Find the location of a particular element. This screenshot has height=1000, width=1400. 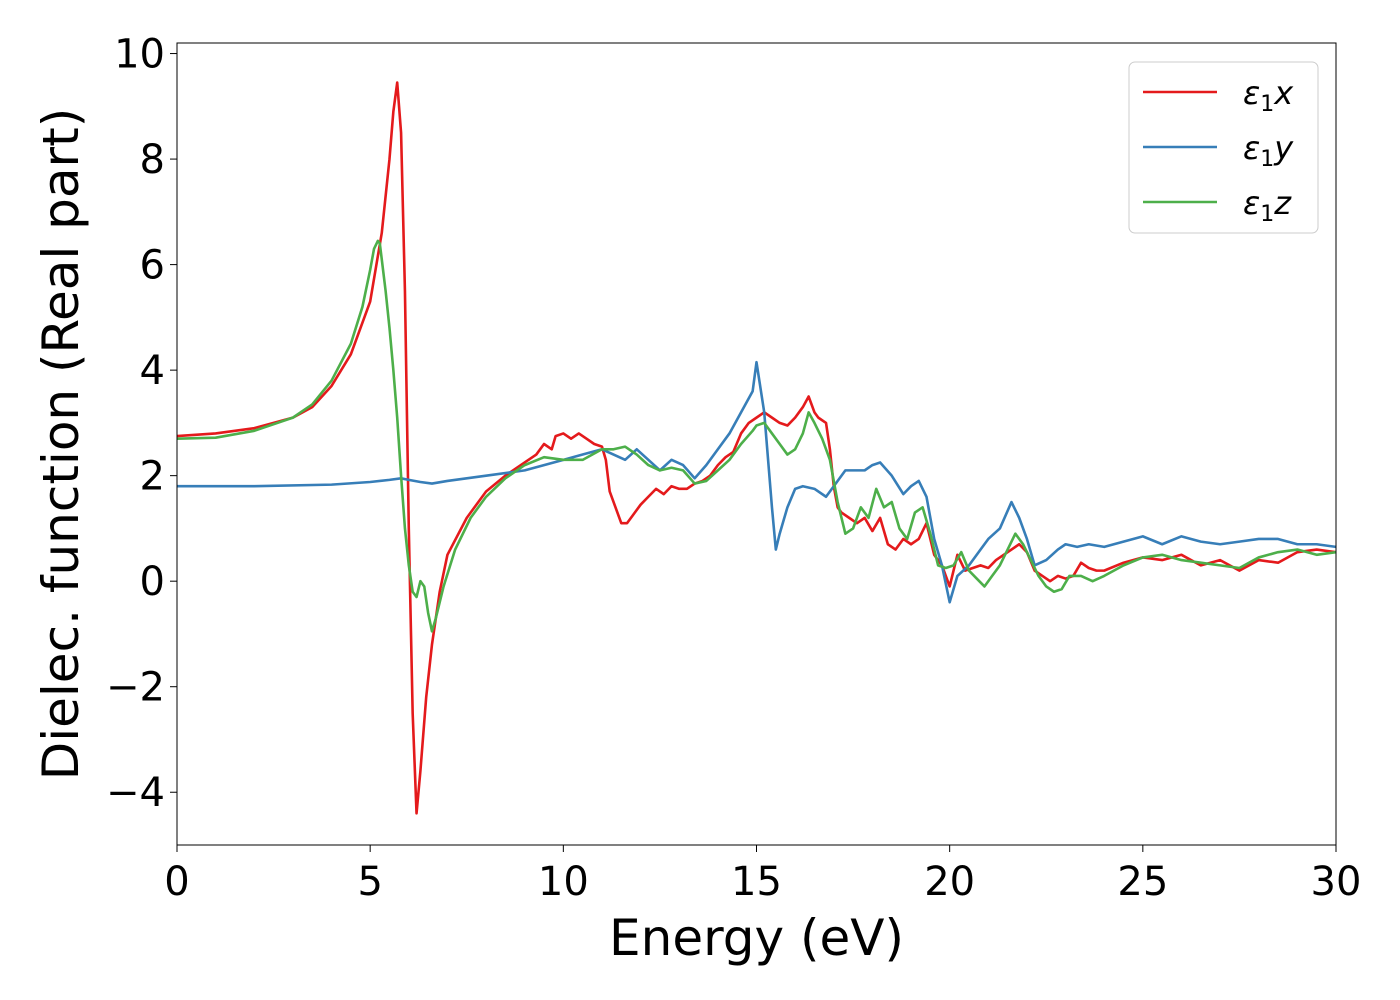

x-tick-label: 5 is located at coordinates (369, 882).